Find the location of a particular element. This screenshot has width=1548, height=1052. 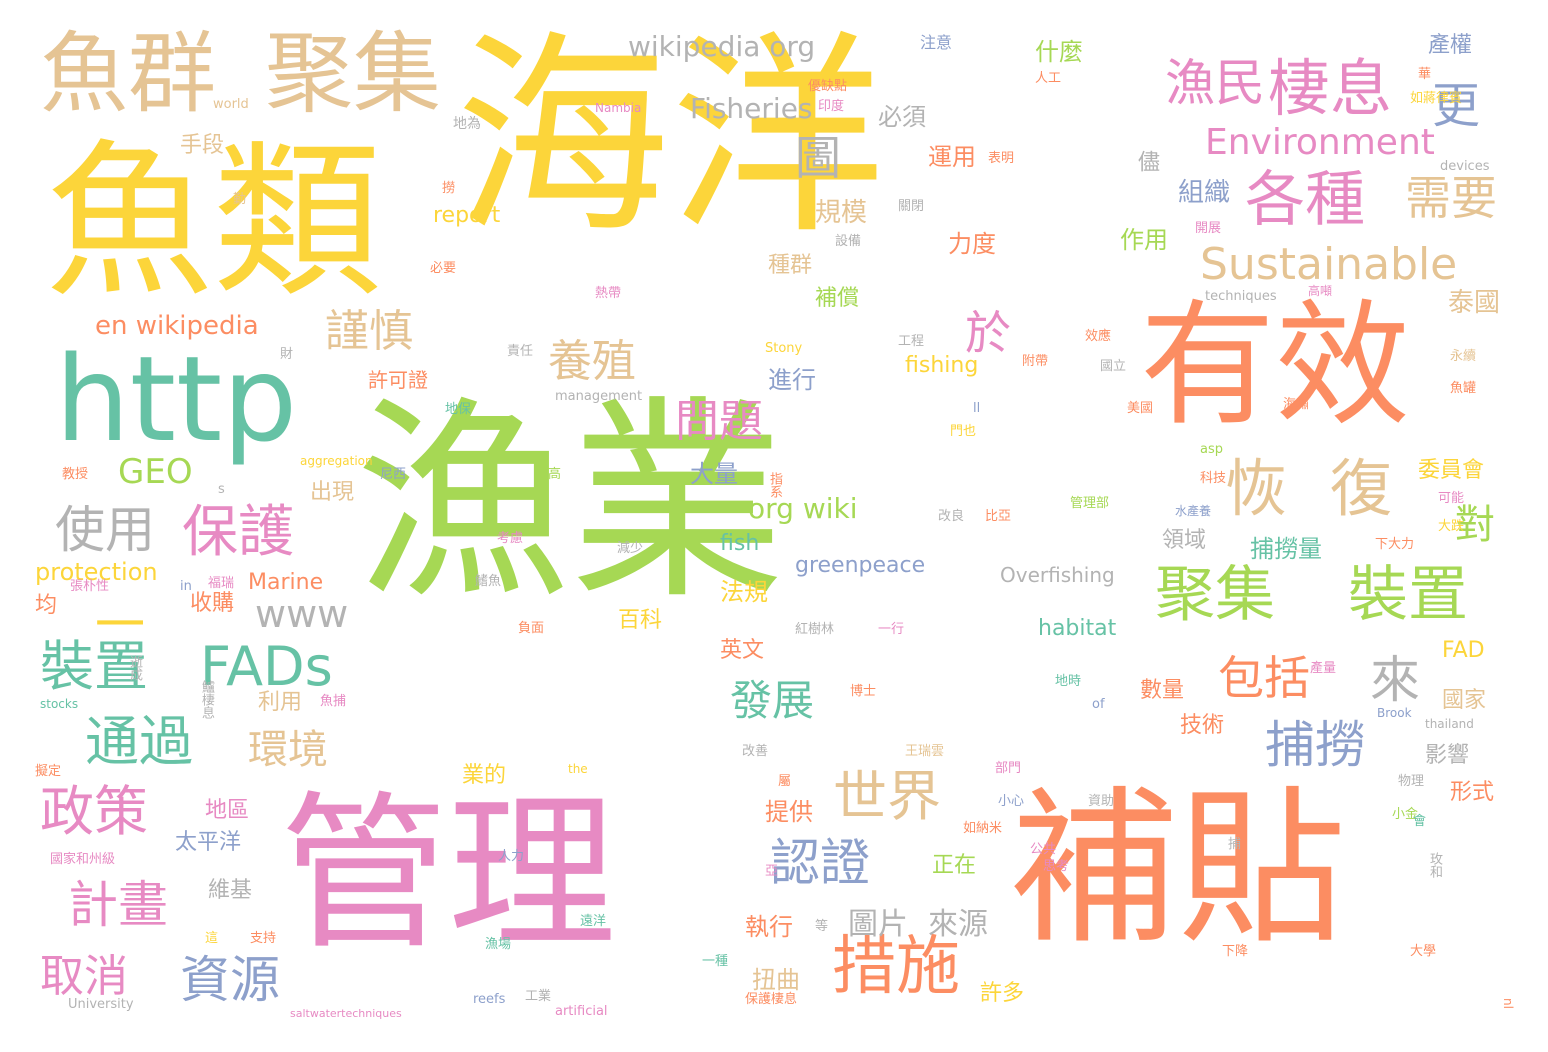

cloud-word: world is located at coordinates (231, 104).